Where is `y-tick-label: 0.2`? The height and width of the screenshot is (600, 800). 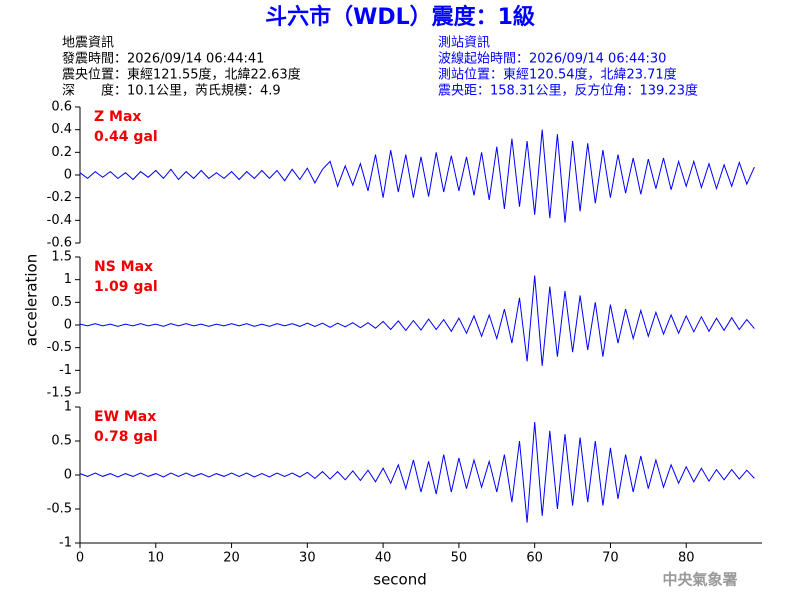 y-tick-label: 0.2 is located at coordinates (61, 152).